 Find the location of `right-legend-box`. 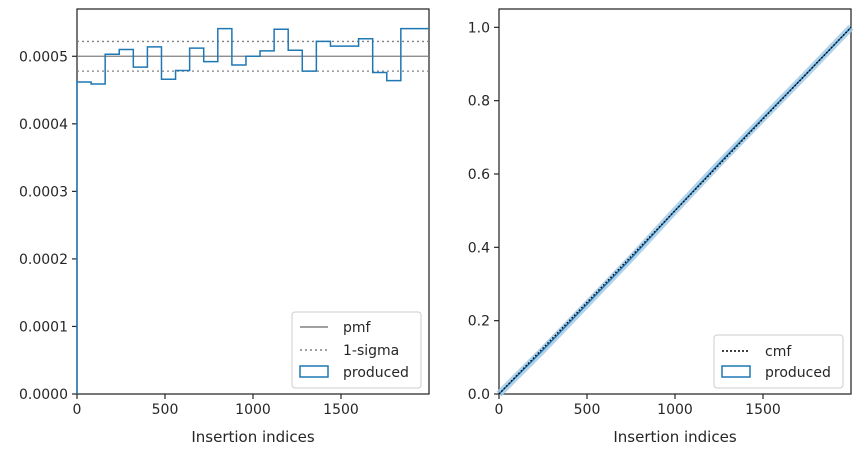

right-legend-box is located at coordinates (778, 361).